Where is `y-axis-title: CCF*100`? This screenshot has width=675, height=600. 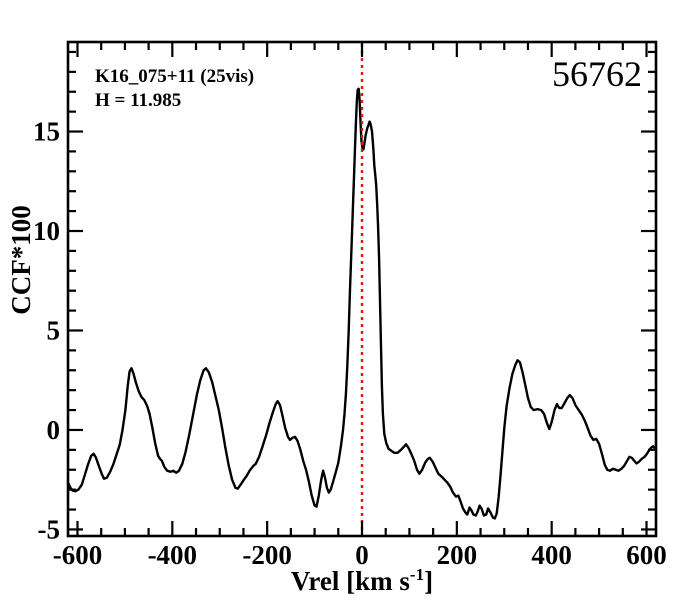
y-axis-title: CCF*100 is located at coordinates (21, 260).